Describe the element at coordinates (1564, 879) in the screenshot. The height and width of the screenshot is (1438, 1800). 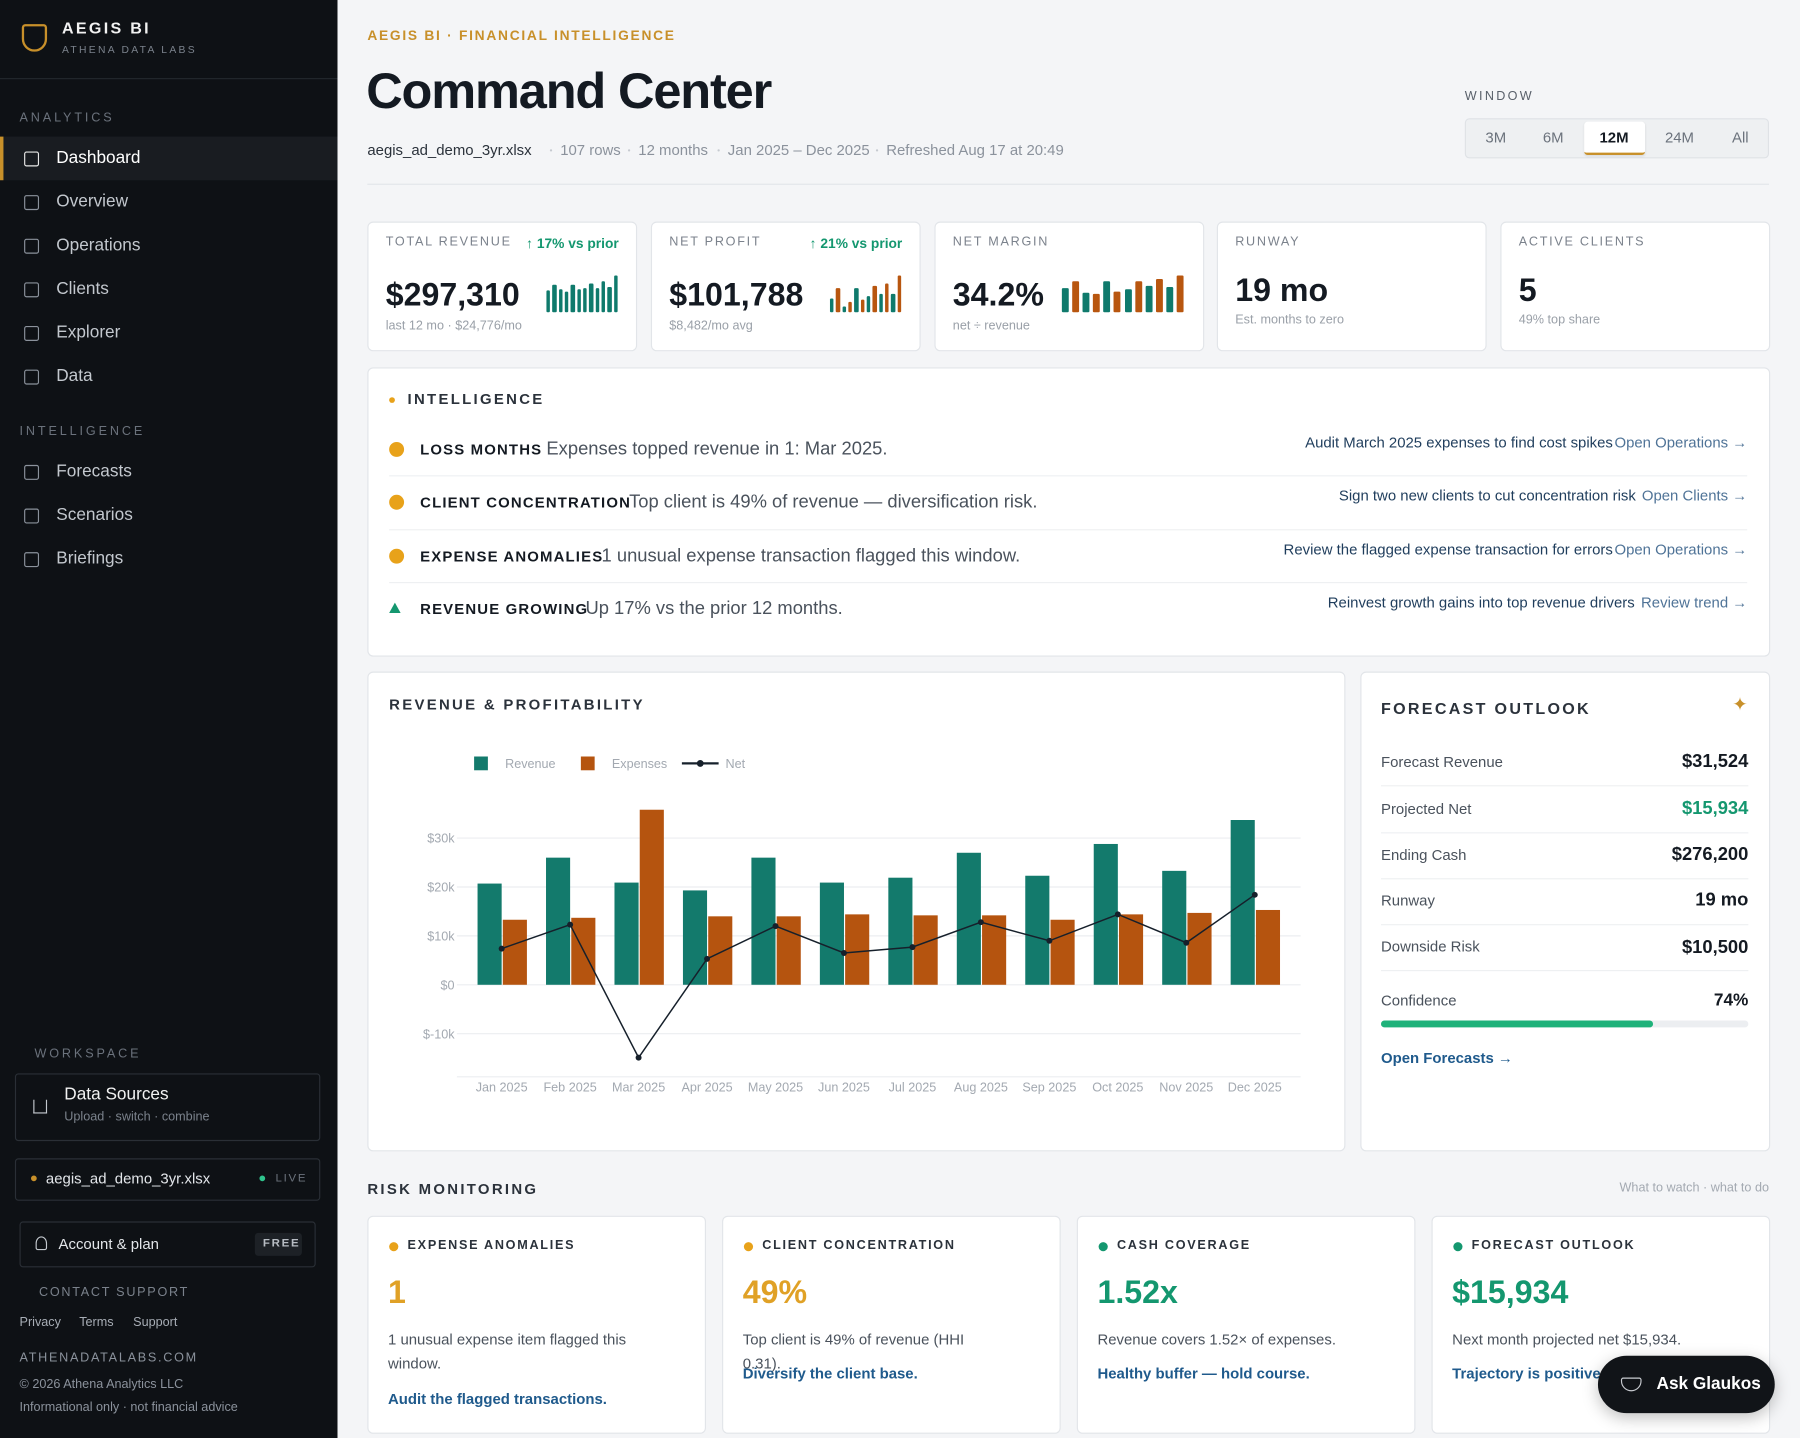
I see `forecast-divider` at that location.